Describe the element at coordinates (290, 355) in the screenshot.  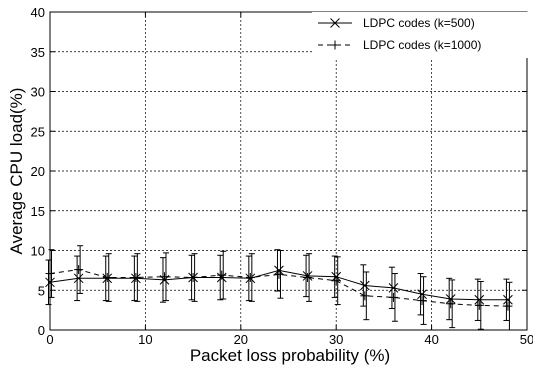
I see `x-axis-title: Packet loss probability (%)` at that location.